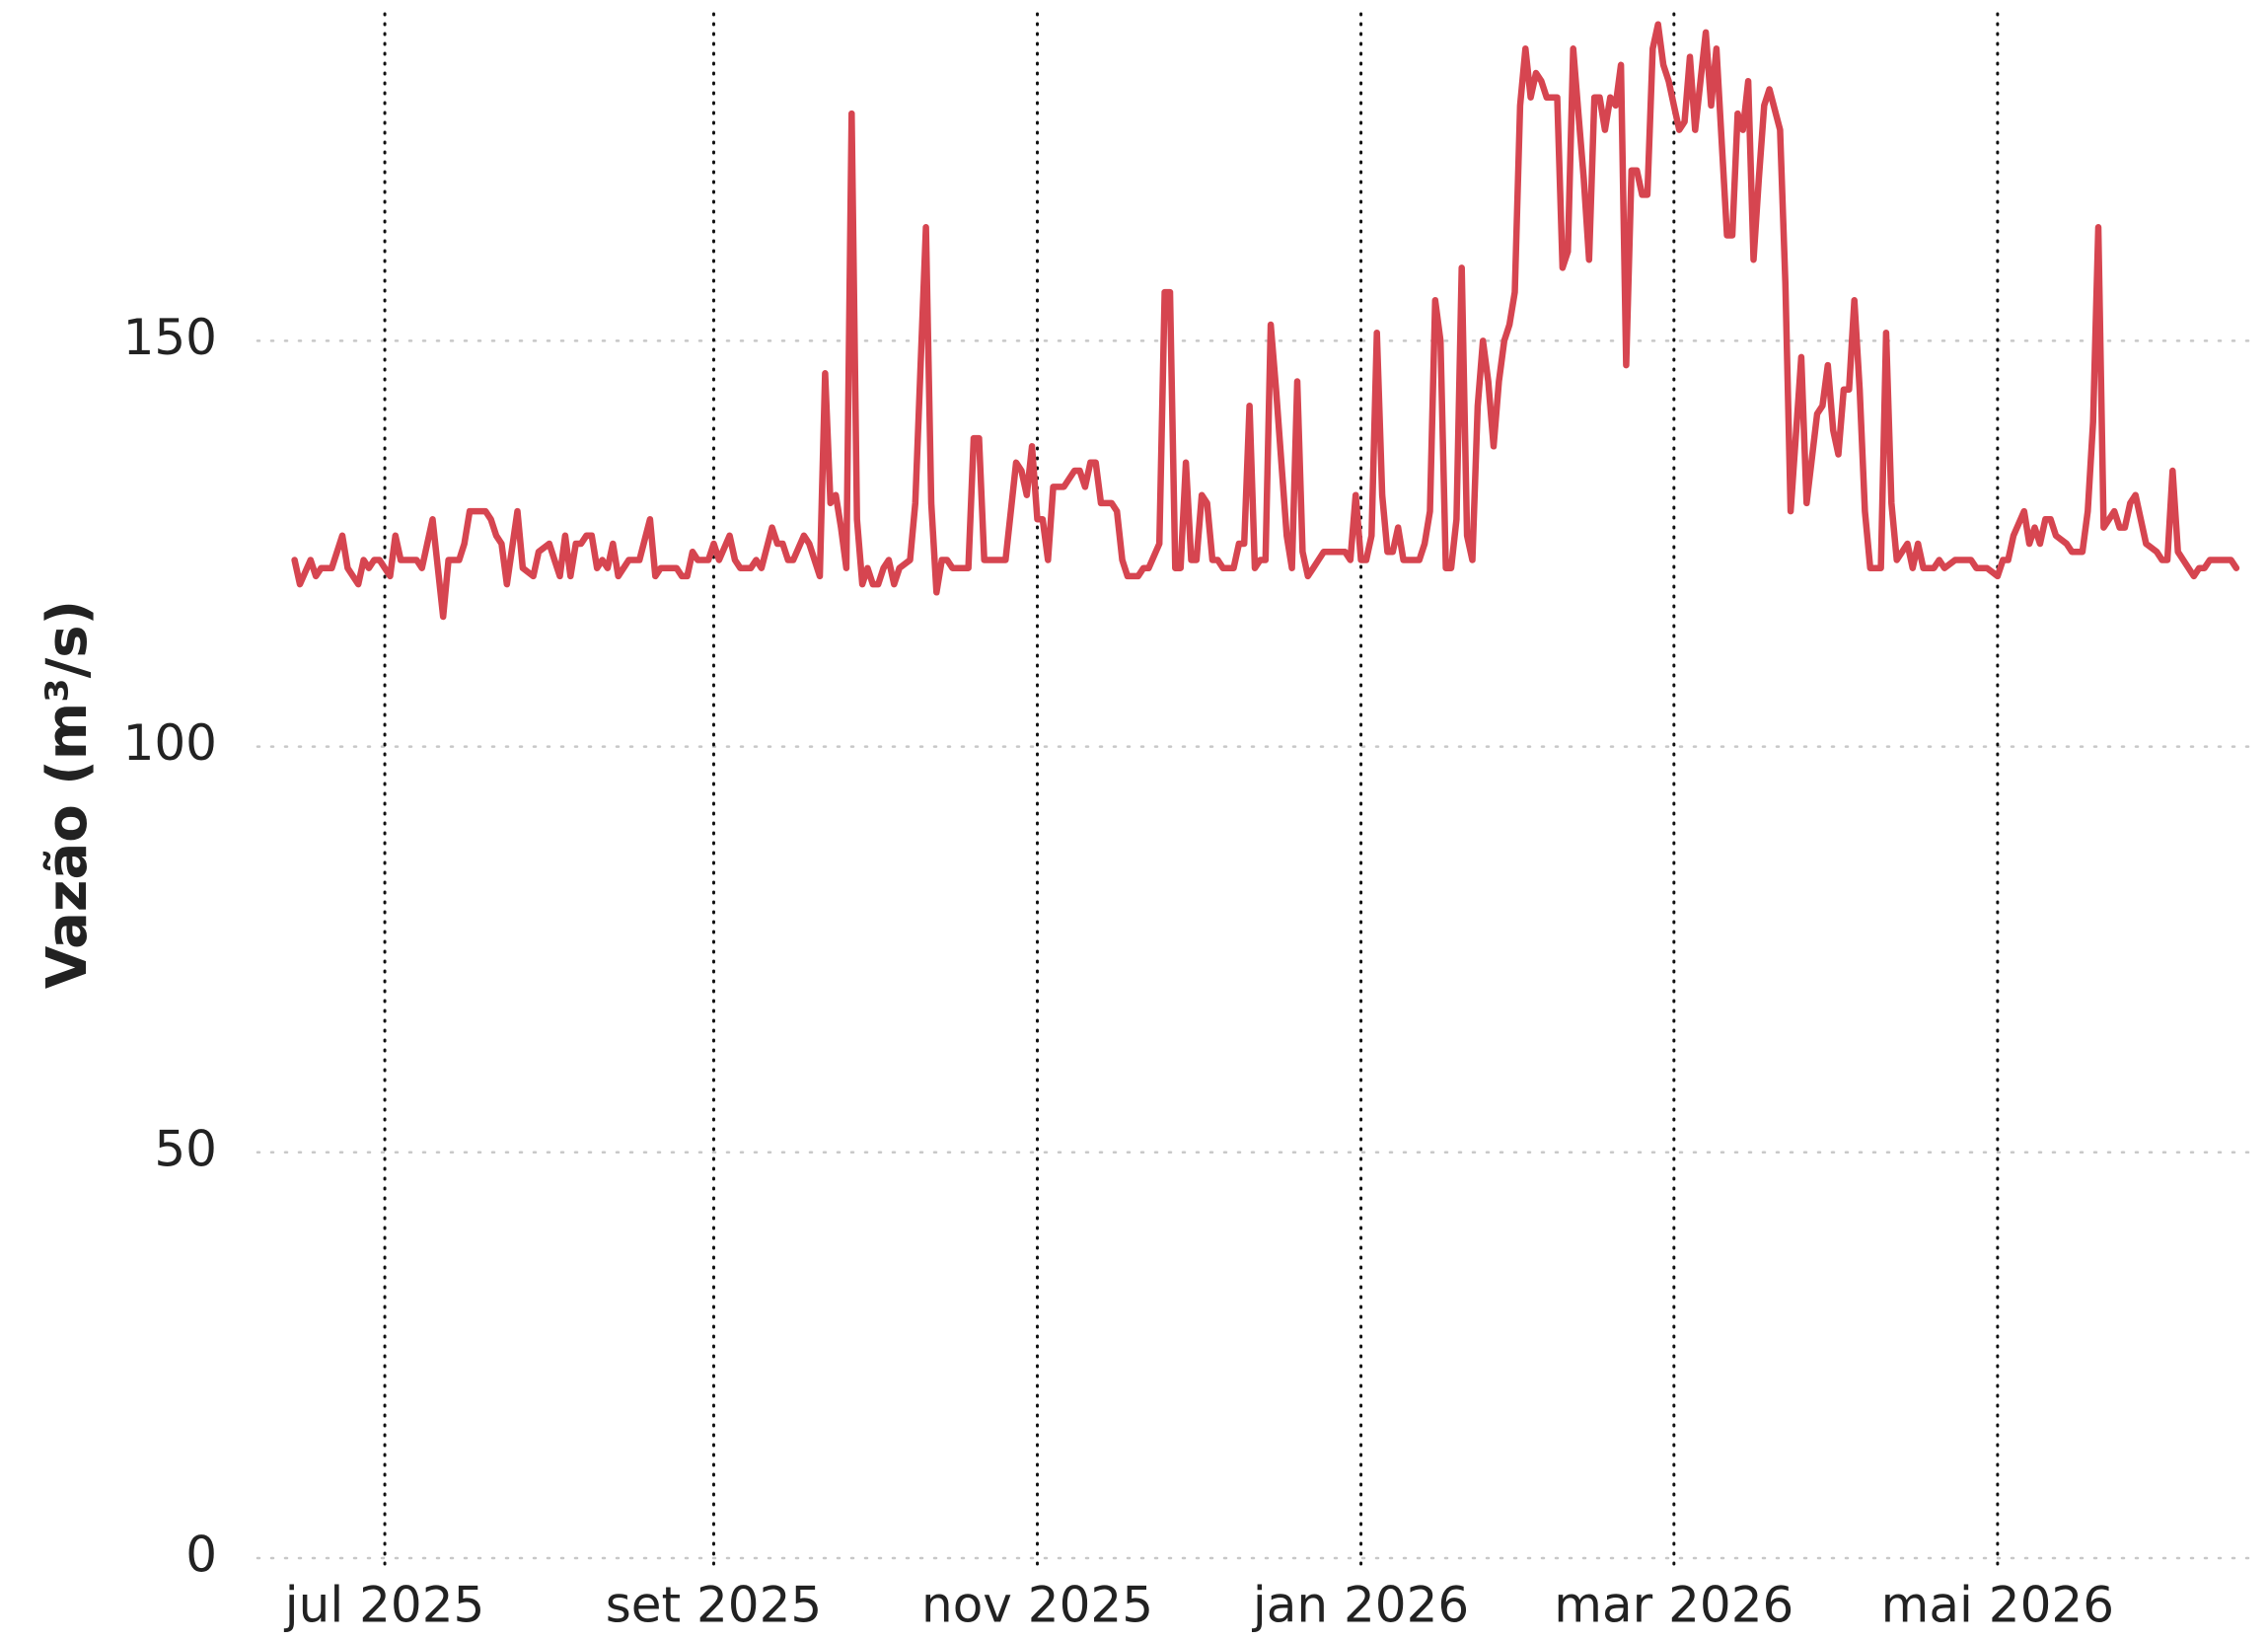 This screenshot has height=1640, width=2268. I want to click on x-tick-label: nov 2025, so click(1037, 1605).